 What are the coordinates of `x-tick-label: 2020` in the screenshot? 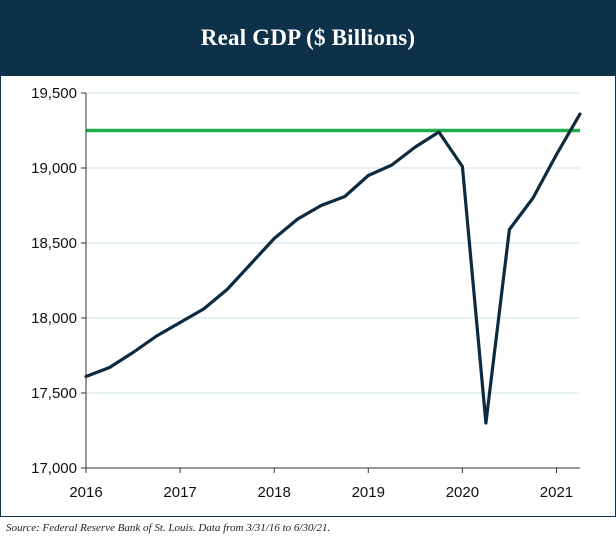 It's located at (462, 492).